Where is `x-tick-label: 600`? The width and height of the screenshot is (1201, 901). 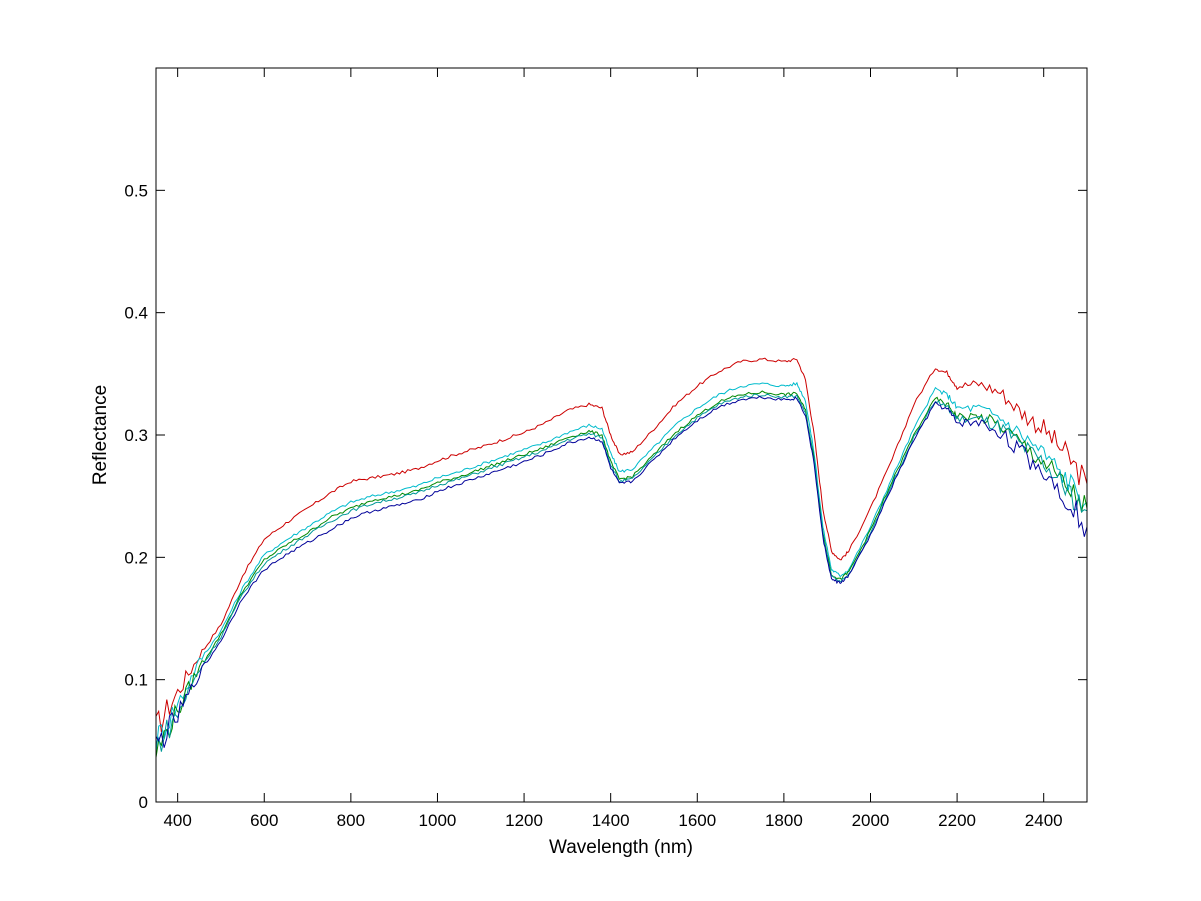 x-tick-label: 600 is located at coordinates (264, 820).